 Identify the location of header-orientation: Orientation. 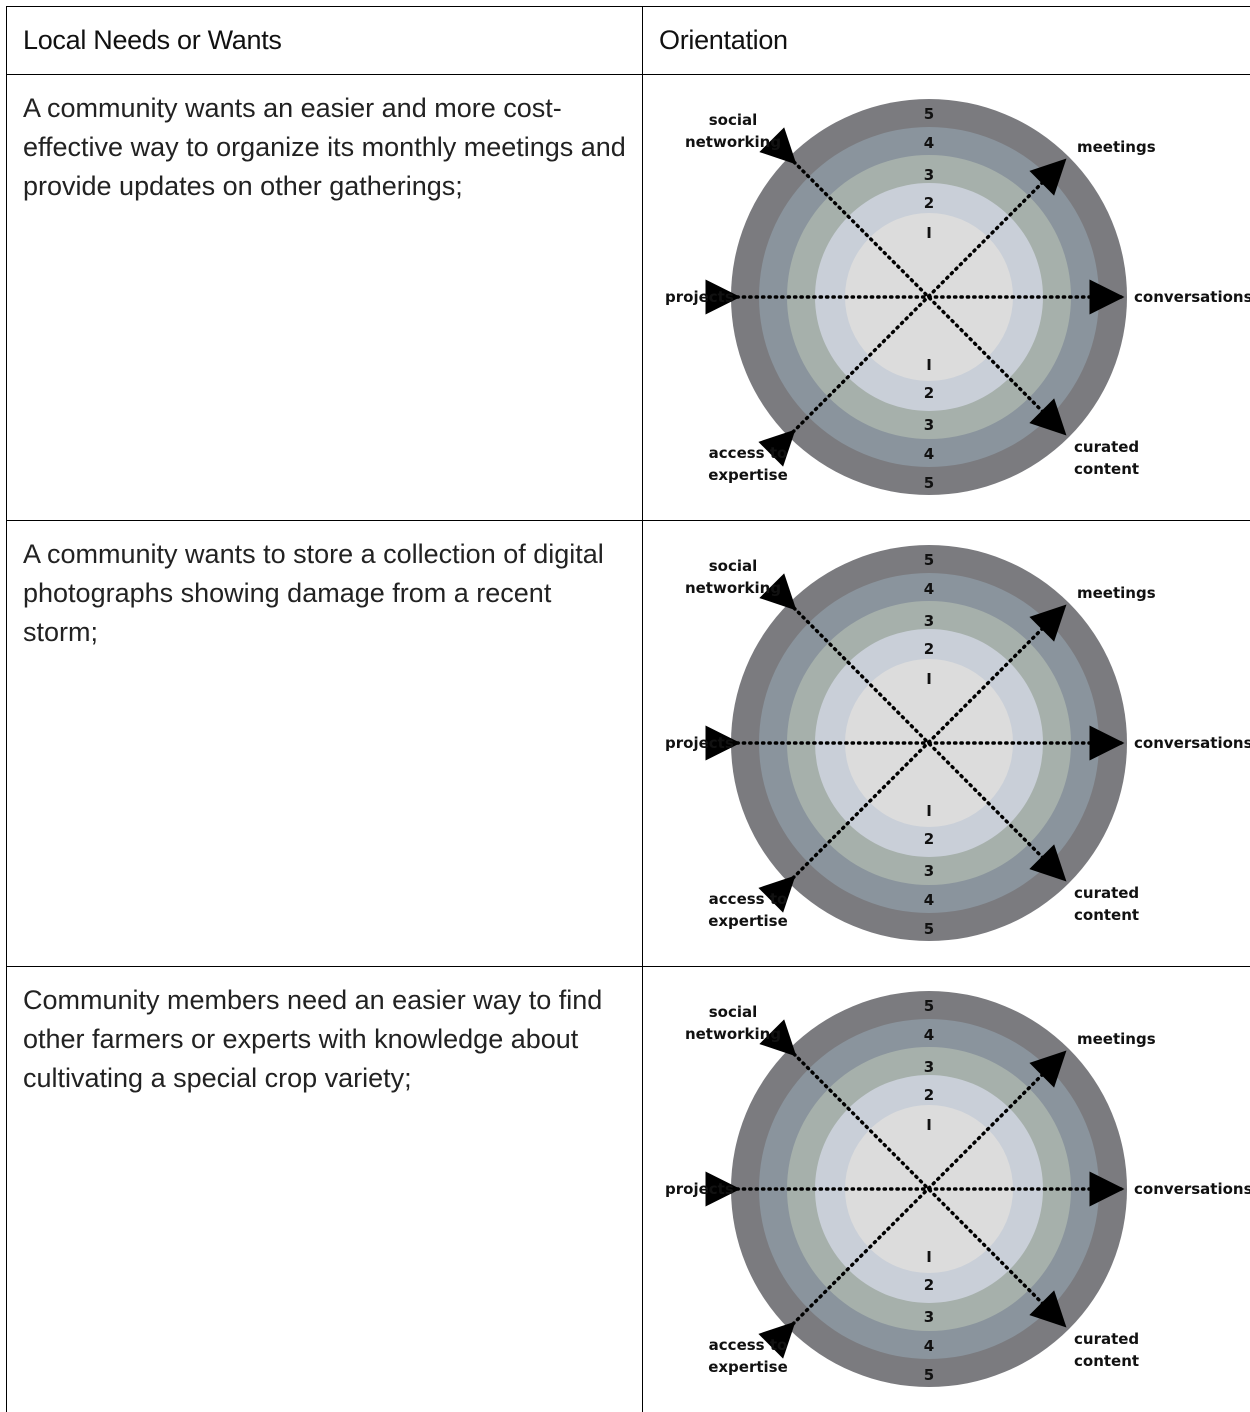
(946, 40).